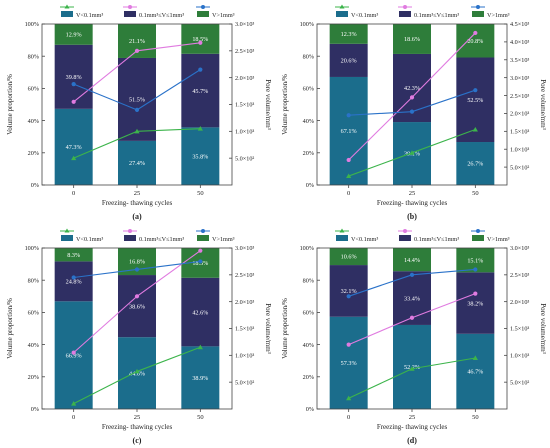  Describe the element at coordinates (412, 328) in the screenshot. I see `bar-stack: 52.2%33.4%14.4%` at that location.